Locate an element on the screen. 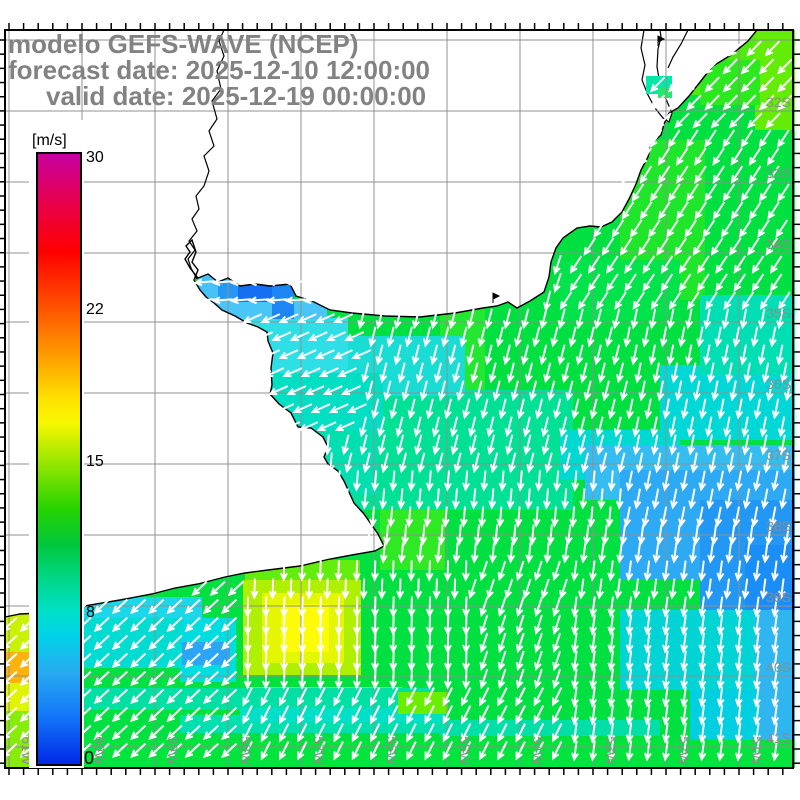 This screenshot has height=800, width=800. barrier-island-path is located at coordinates (678, 49).